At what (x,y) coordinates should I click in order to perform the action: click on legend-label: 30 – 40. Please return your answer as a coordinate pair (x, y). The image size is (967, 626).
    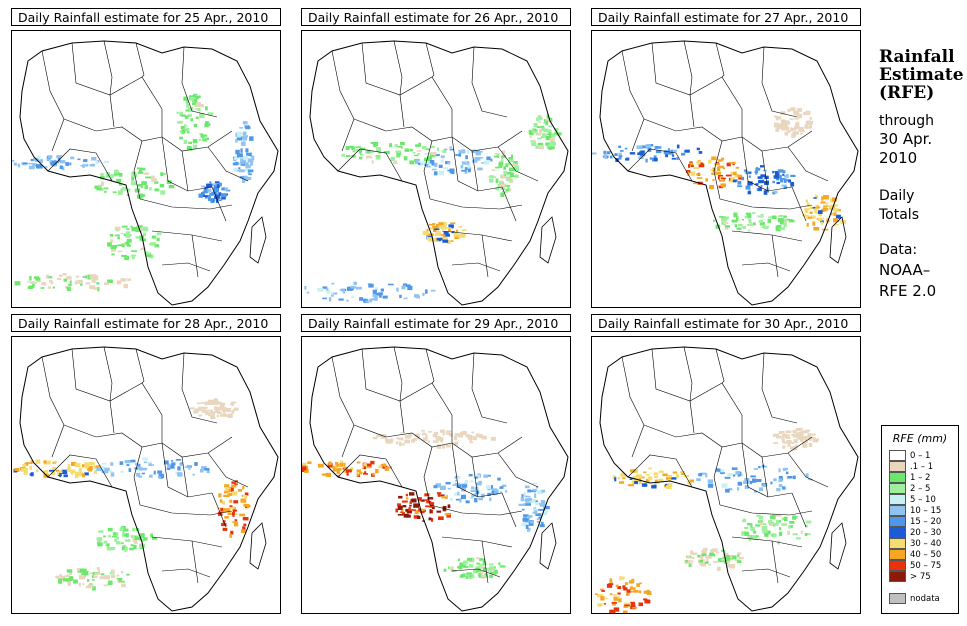
    Looking at the image, I should click on (926, 543).